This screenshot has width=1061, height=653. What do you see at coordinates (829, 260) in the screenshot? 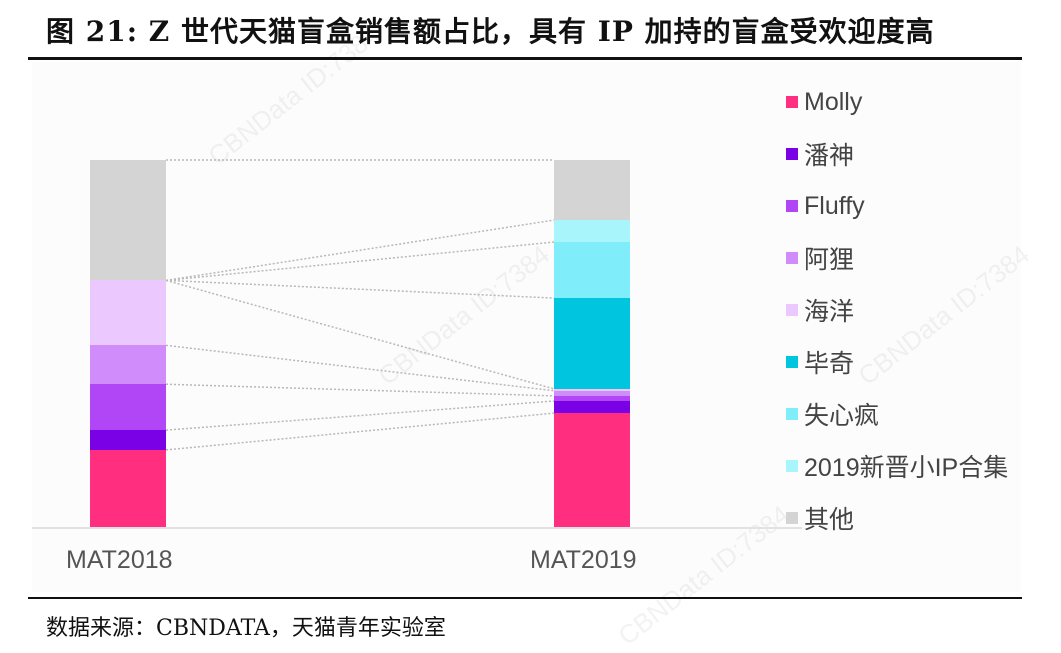
I see `legend-label: 阿狸` at bounding box center [829, 260].